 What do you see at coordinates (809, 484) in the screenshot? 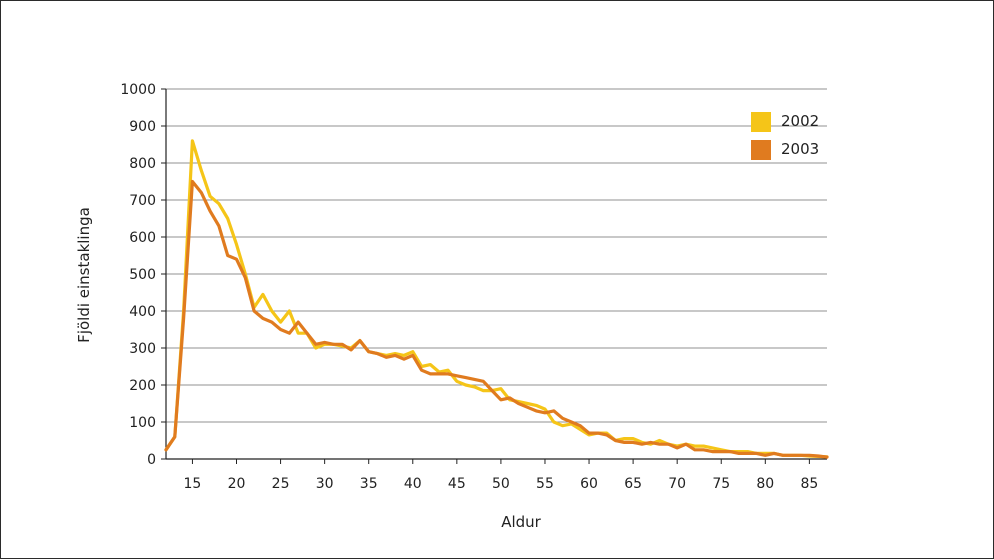
I see `x-tick-label-85: 85` at bounding box center [809, 484].